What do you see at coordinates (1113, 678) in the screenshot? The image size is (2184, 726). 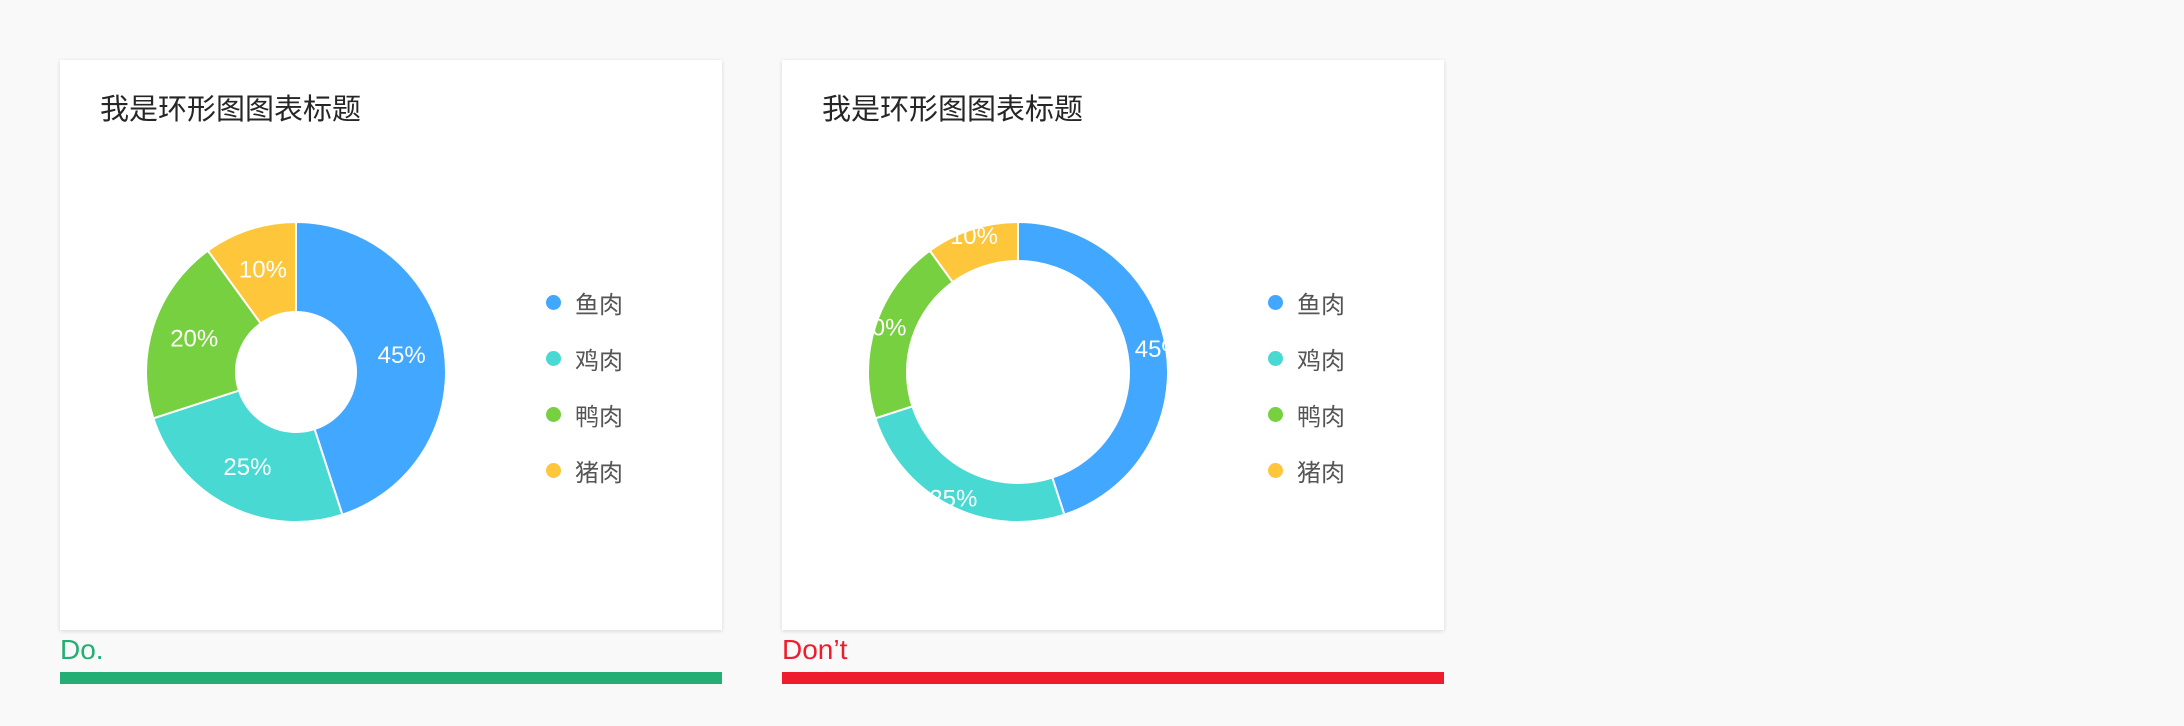 I see `verdict-dont-bar` at bounding box center [1113, 678].